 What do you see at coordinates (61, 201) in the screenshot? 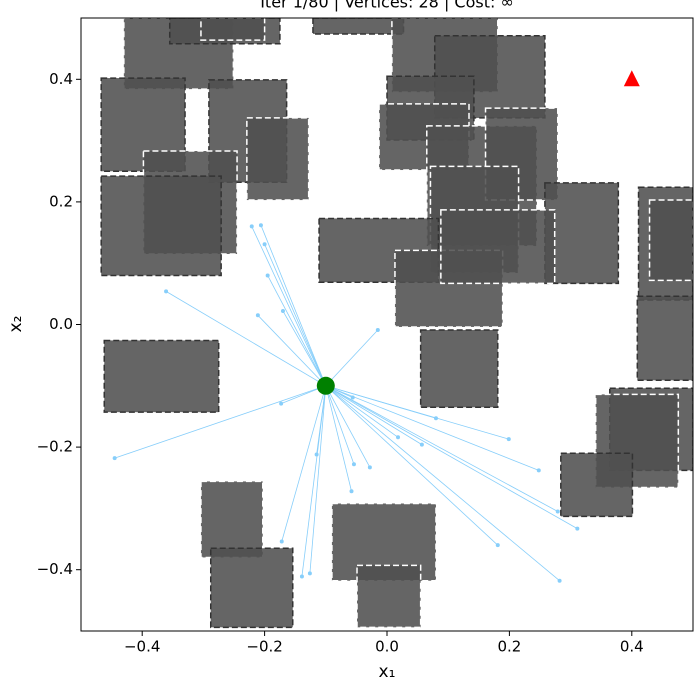
I see `y-tick-label: 0.2` at bounding box center [61, 201].